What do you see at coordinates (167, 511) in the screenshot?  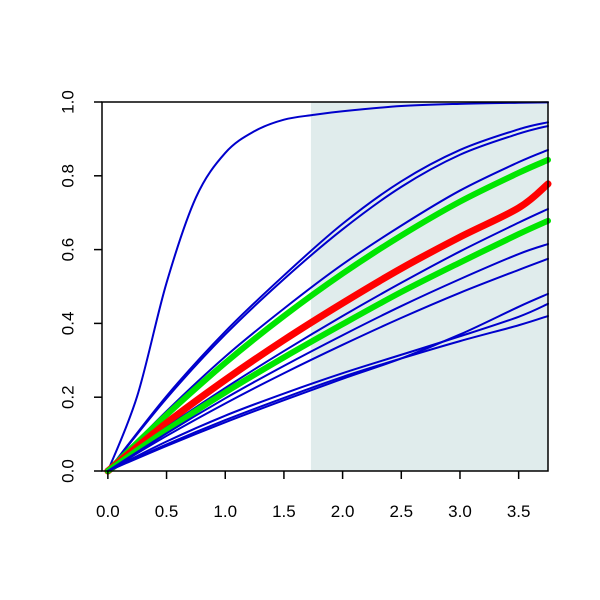 I see `x-tick-label: 0.5` at bounding box center [167, 511].